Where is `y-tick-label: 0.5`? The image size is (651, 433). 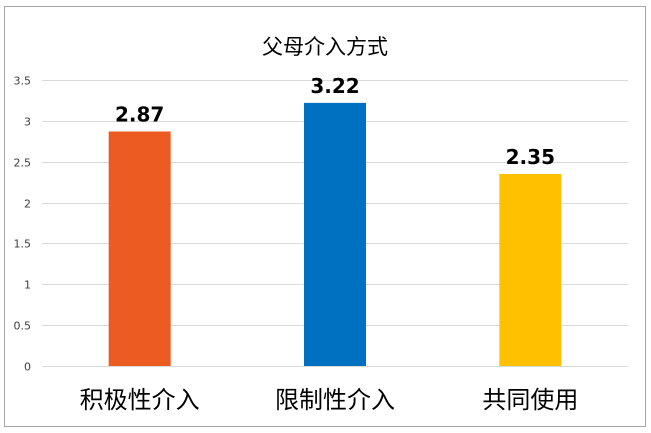 y-tick-label: 0.5 is located at coordinates (23, 326).